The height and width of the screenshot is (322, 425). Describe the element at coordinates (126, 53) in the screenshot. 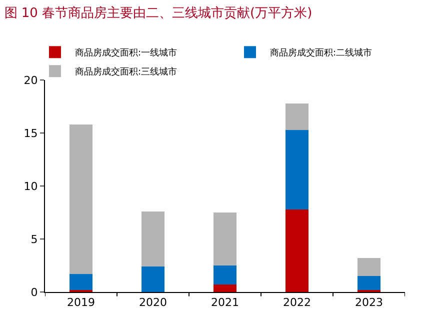

I see `legend-label: 商品房成交面积:一线城市` at that location.